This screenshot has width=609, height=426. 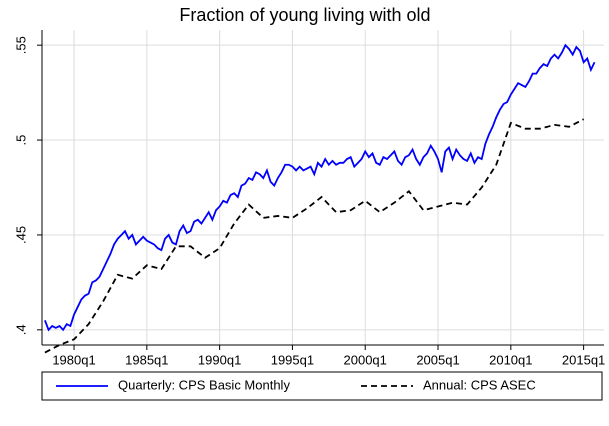 What do you see at coordinates (510, 359) in the screenshot?
I see `x-tick-label: 2010q1` at bounding box center [510, 359].